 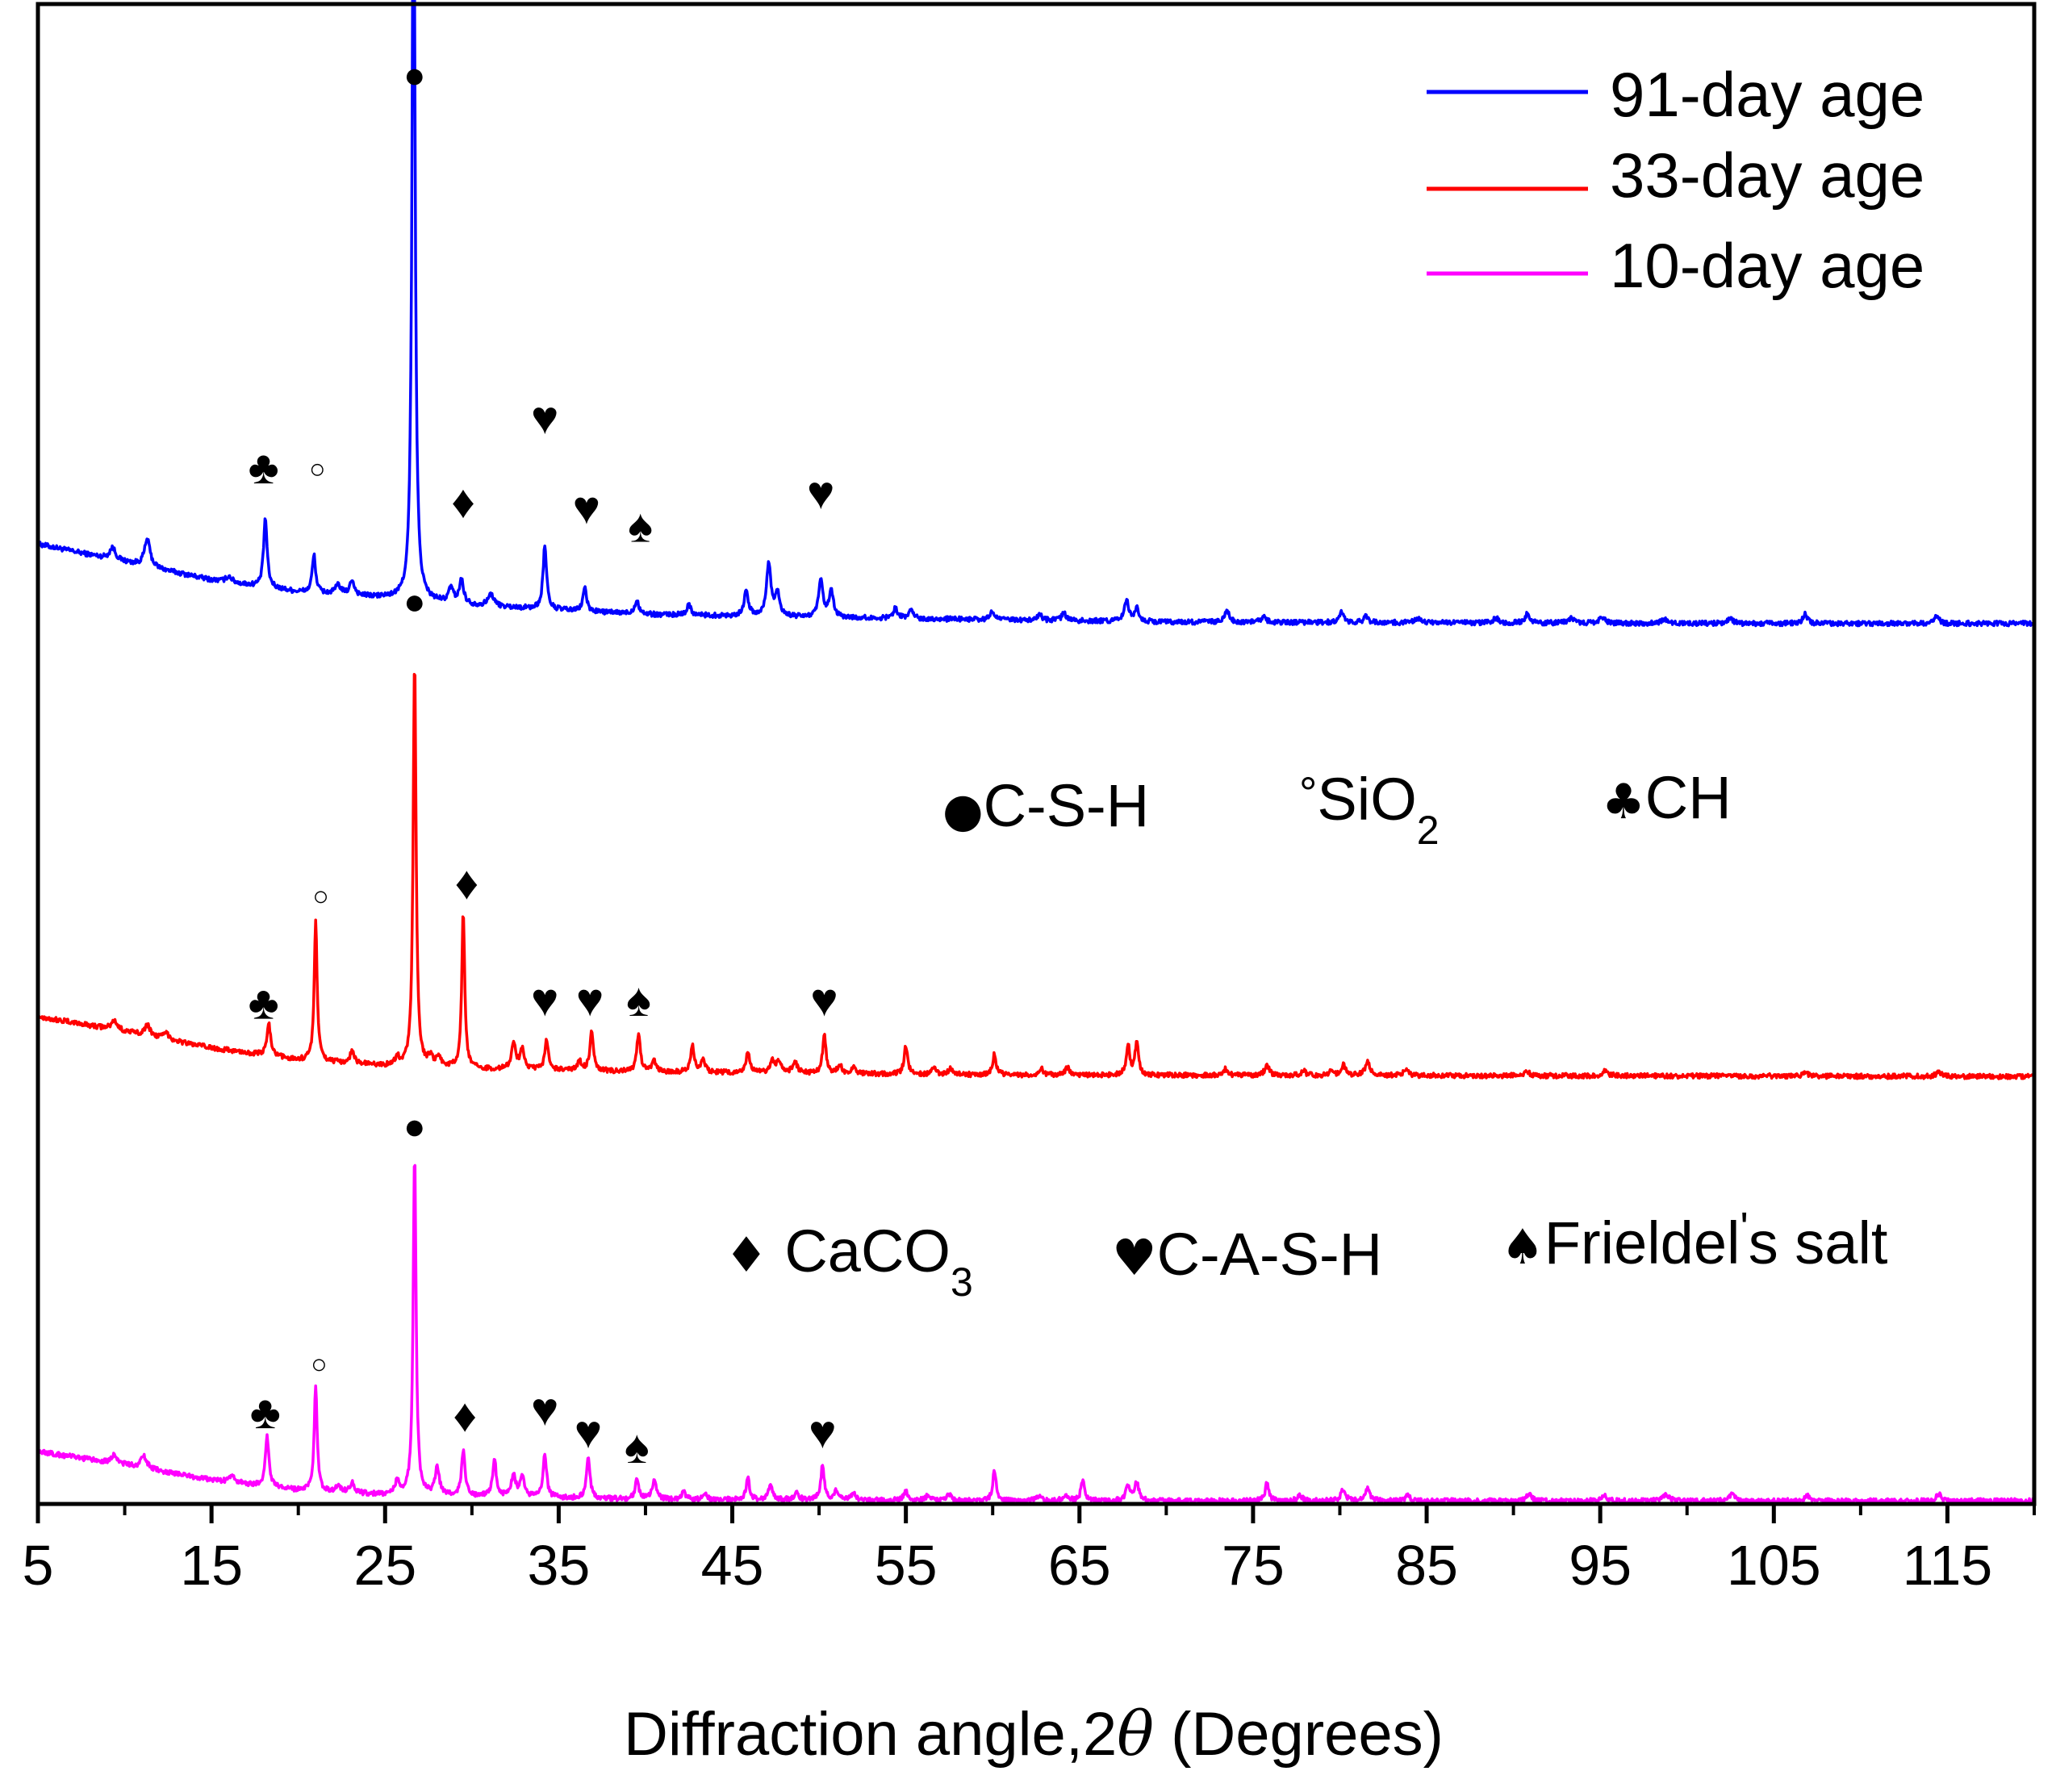 I want to click on x-tick-label: 35, so click(x=558, y=1565).